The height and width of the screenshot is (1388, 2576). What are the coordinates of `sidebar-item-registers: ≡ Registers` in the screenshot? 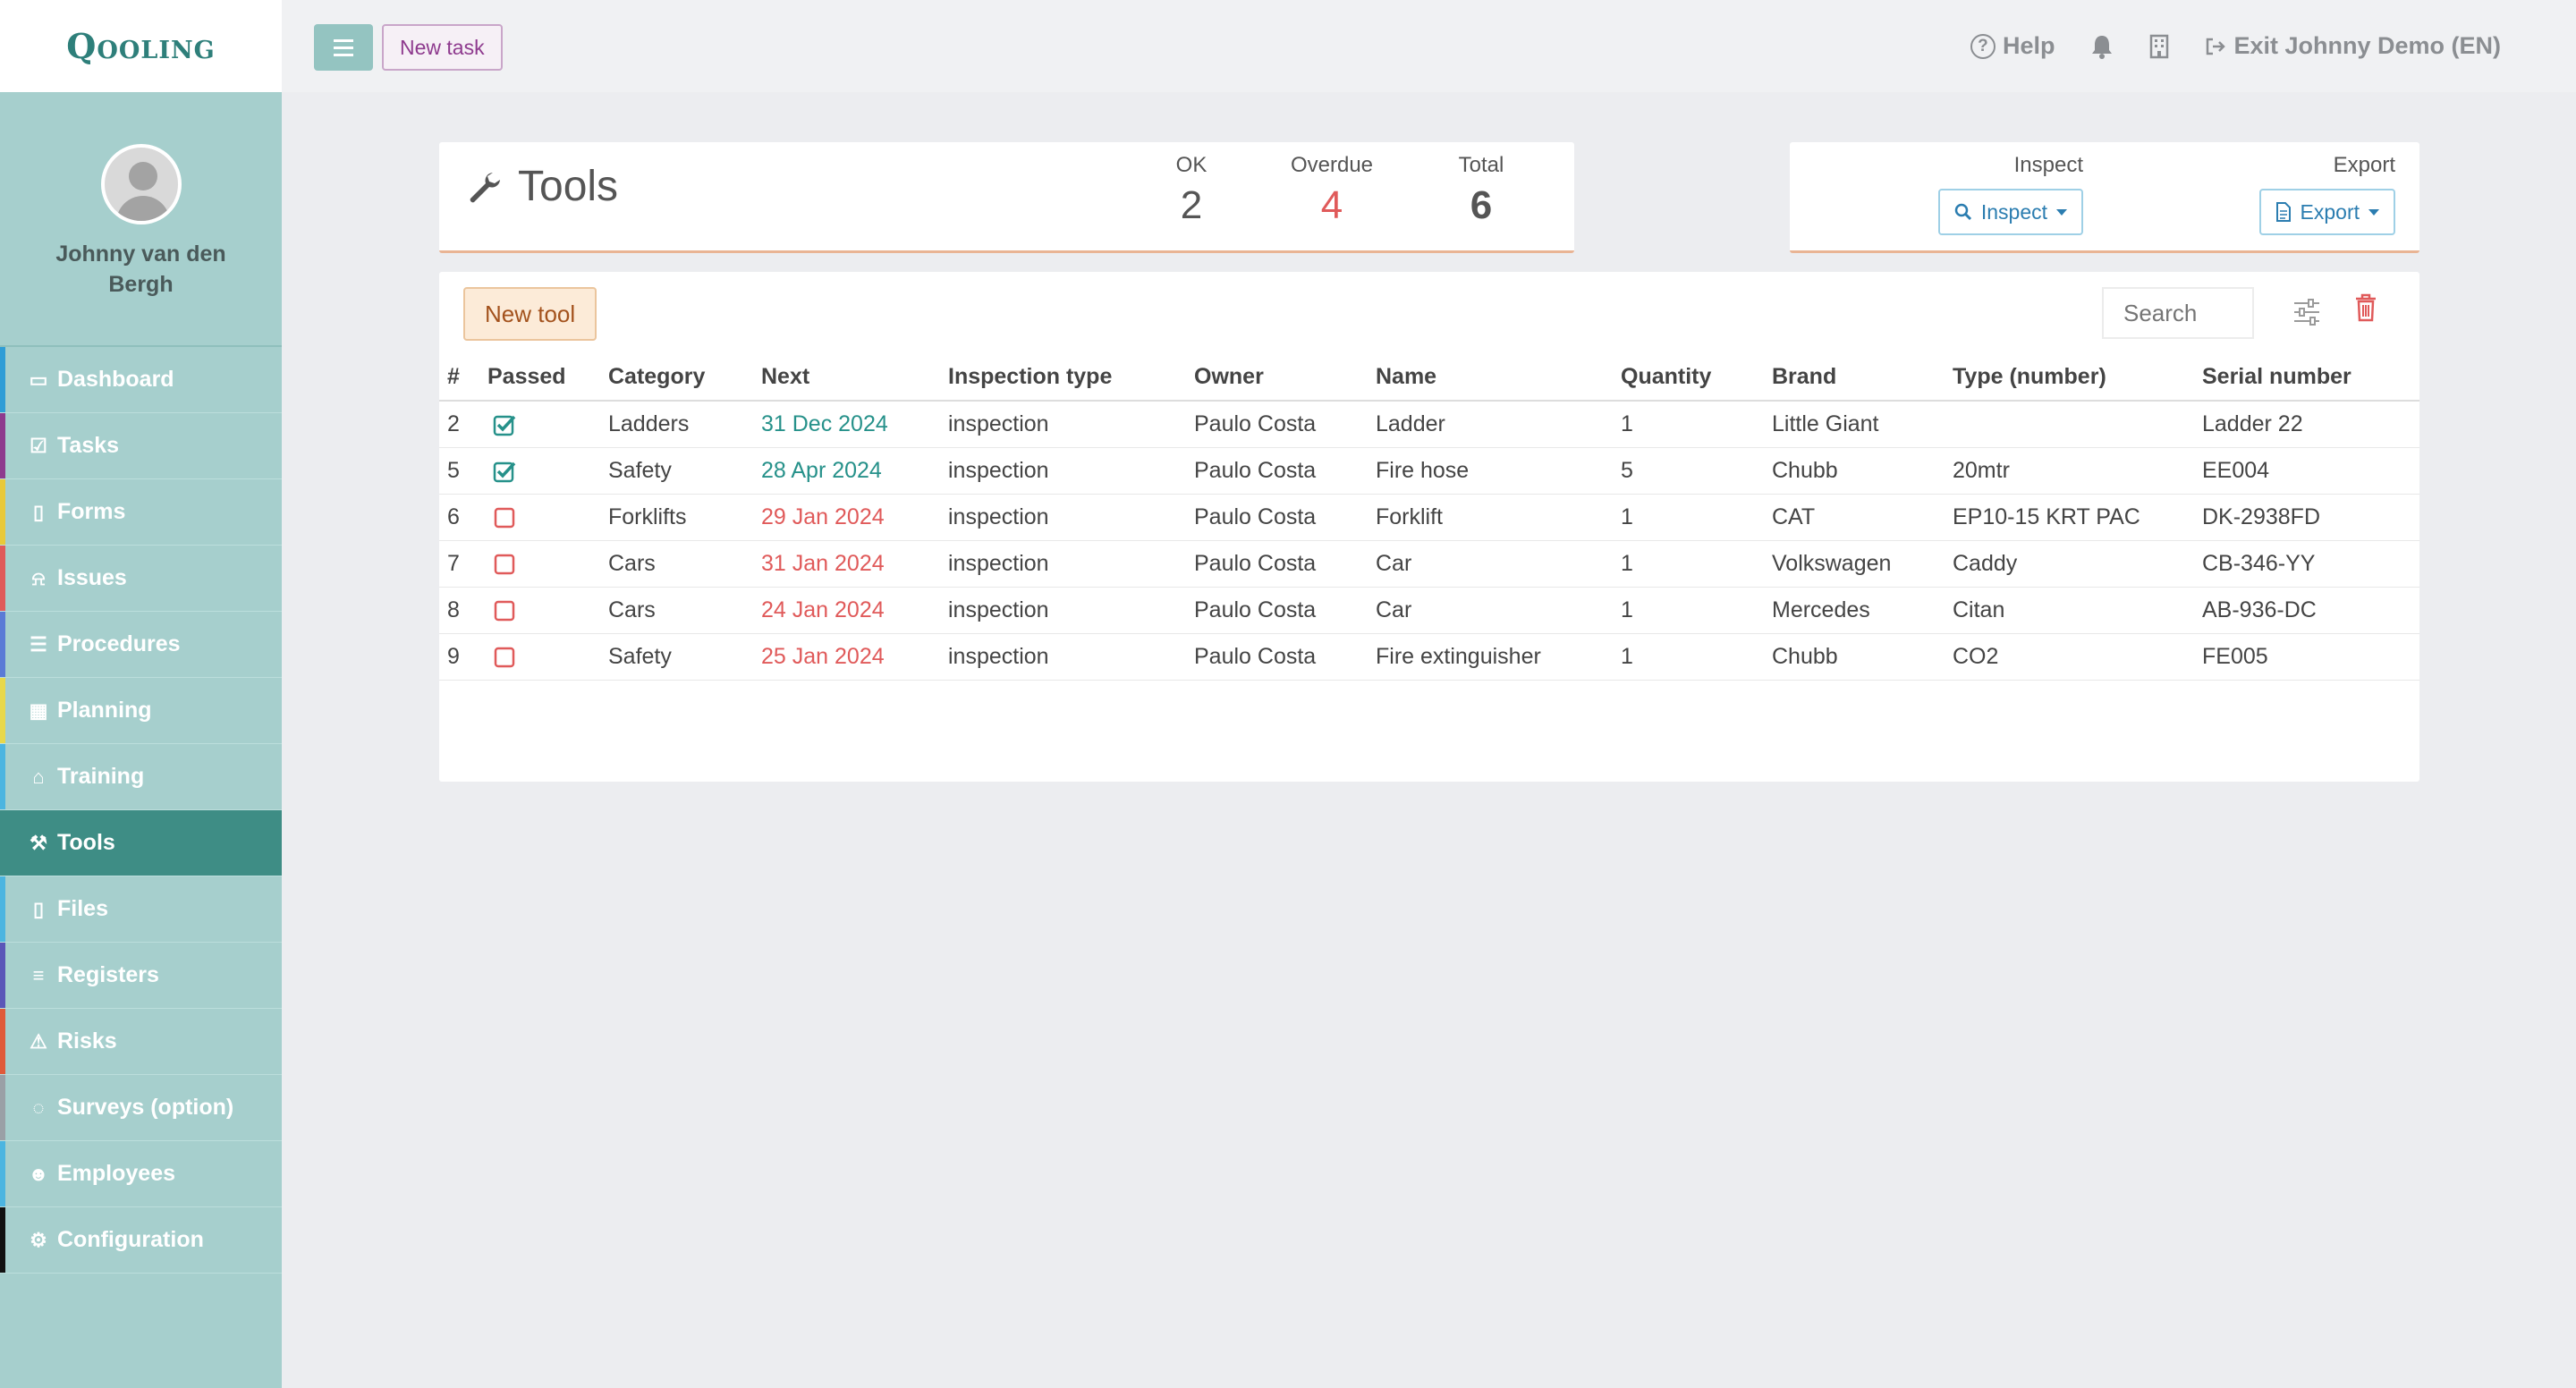 It's located at (141, 976).